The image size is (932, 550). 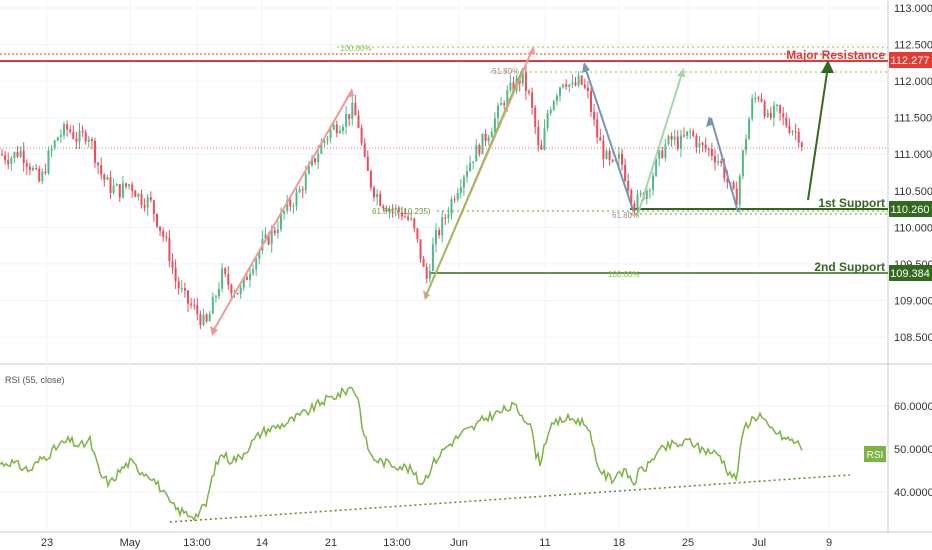 I want to click on time-tick-label: Jun, so click(x=459, y=543).